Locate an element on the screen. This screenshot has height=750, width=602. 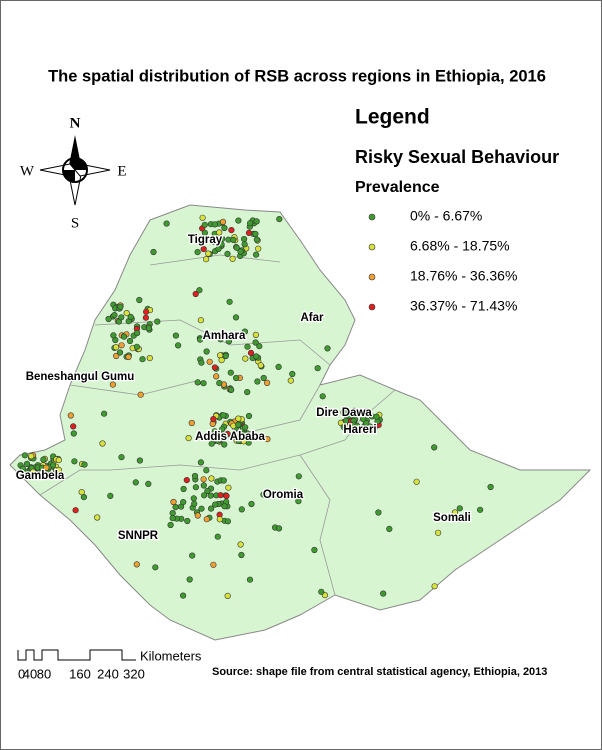
scale-label: 0 is located at coordinates (21, 673).